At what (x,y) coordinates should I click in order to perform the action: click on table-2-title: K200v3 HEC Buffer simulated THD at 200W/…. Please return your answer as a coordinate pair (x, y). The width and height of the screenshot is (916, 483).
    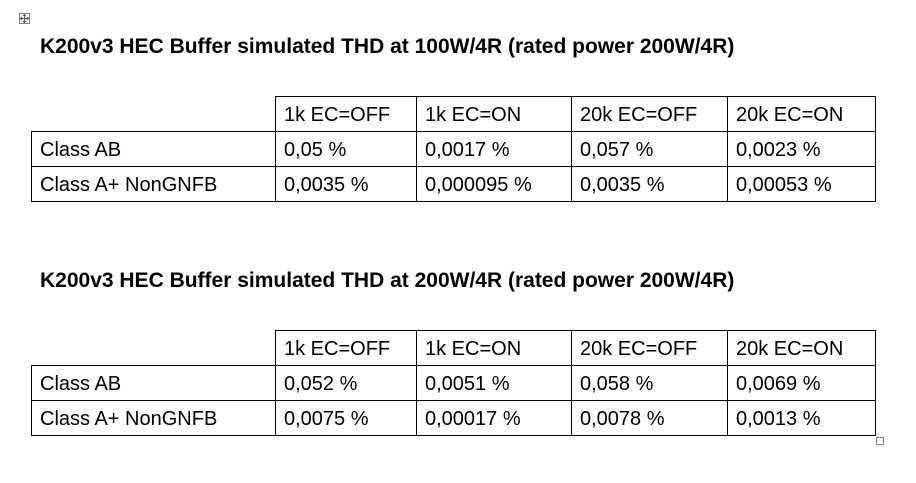
    Looking at the image, I should click on (387, 280).